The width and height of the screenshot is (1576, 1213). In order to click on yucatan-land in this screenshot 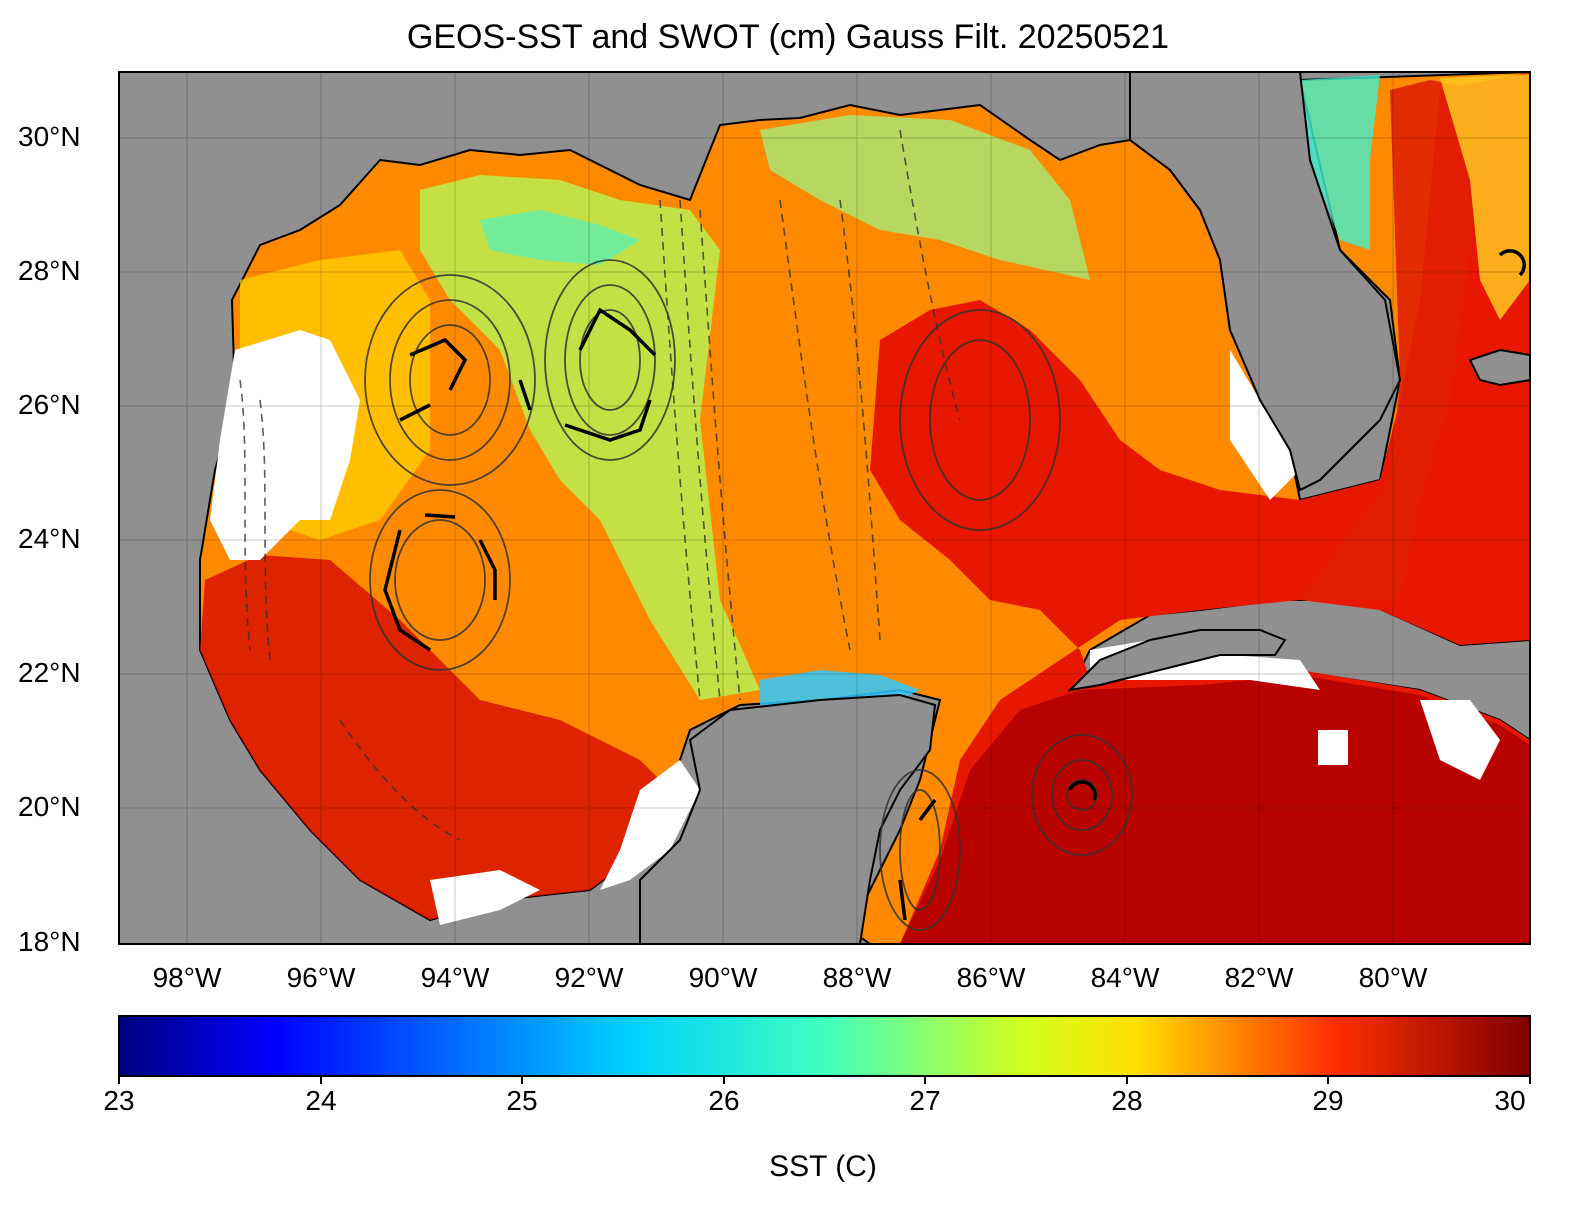, I will do `click(788, 818)`.